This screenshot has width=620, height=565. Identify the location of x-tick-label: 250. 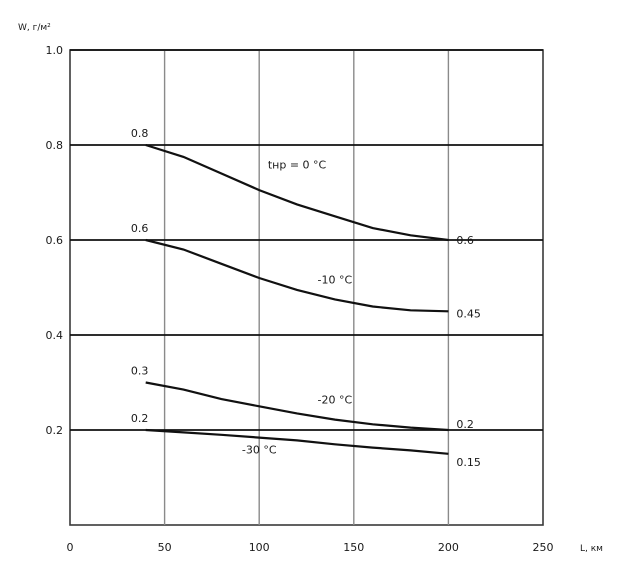
(543, 547).